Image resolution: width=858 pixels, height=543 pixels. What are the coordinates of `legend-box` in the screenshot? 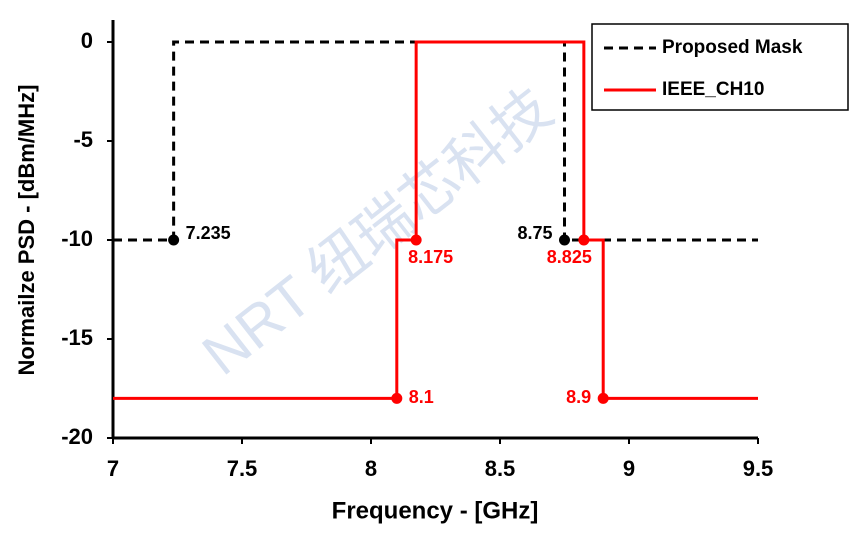 It's located at (720, 67).